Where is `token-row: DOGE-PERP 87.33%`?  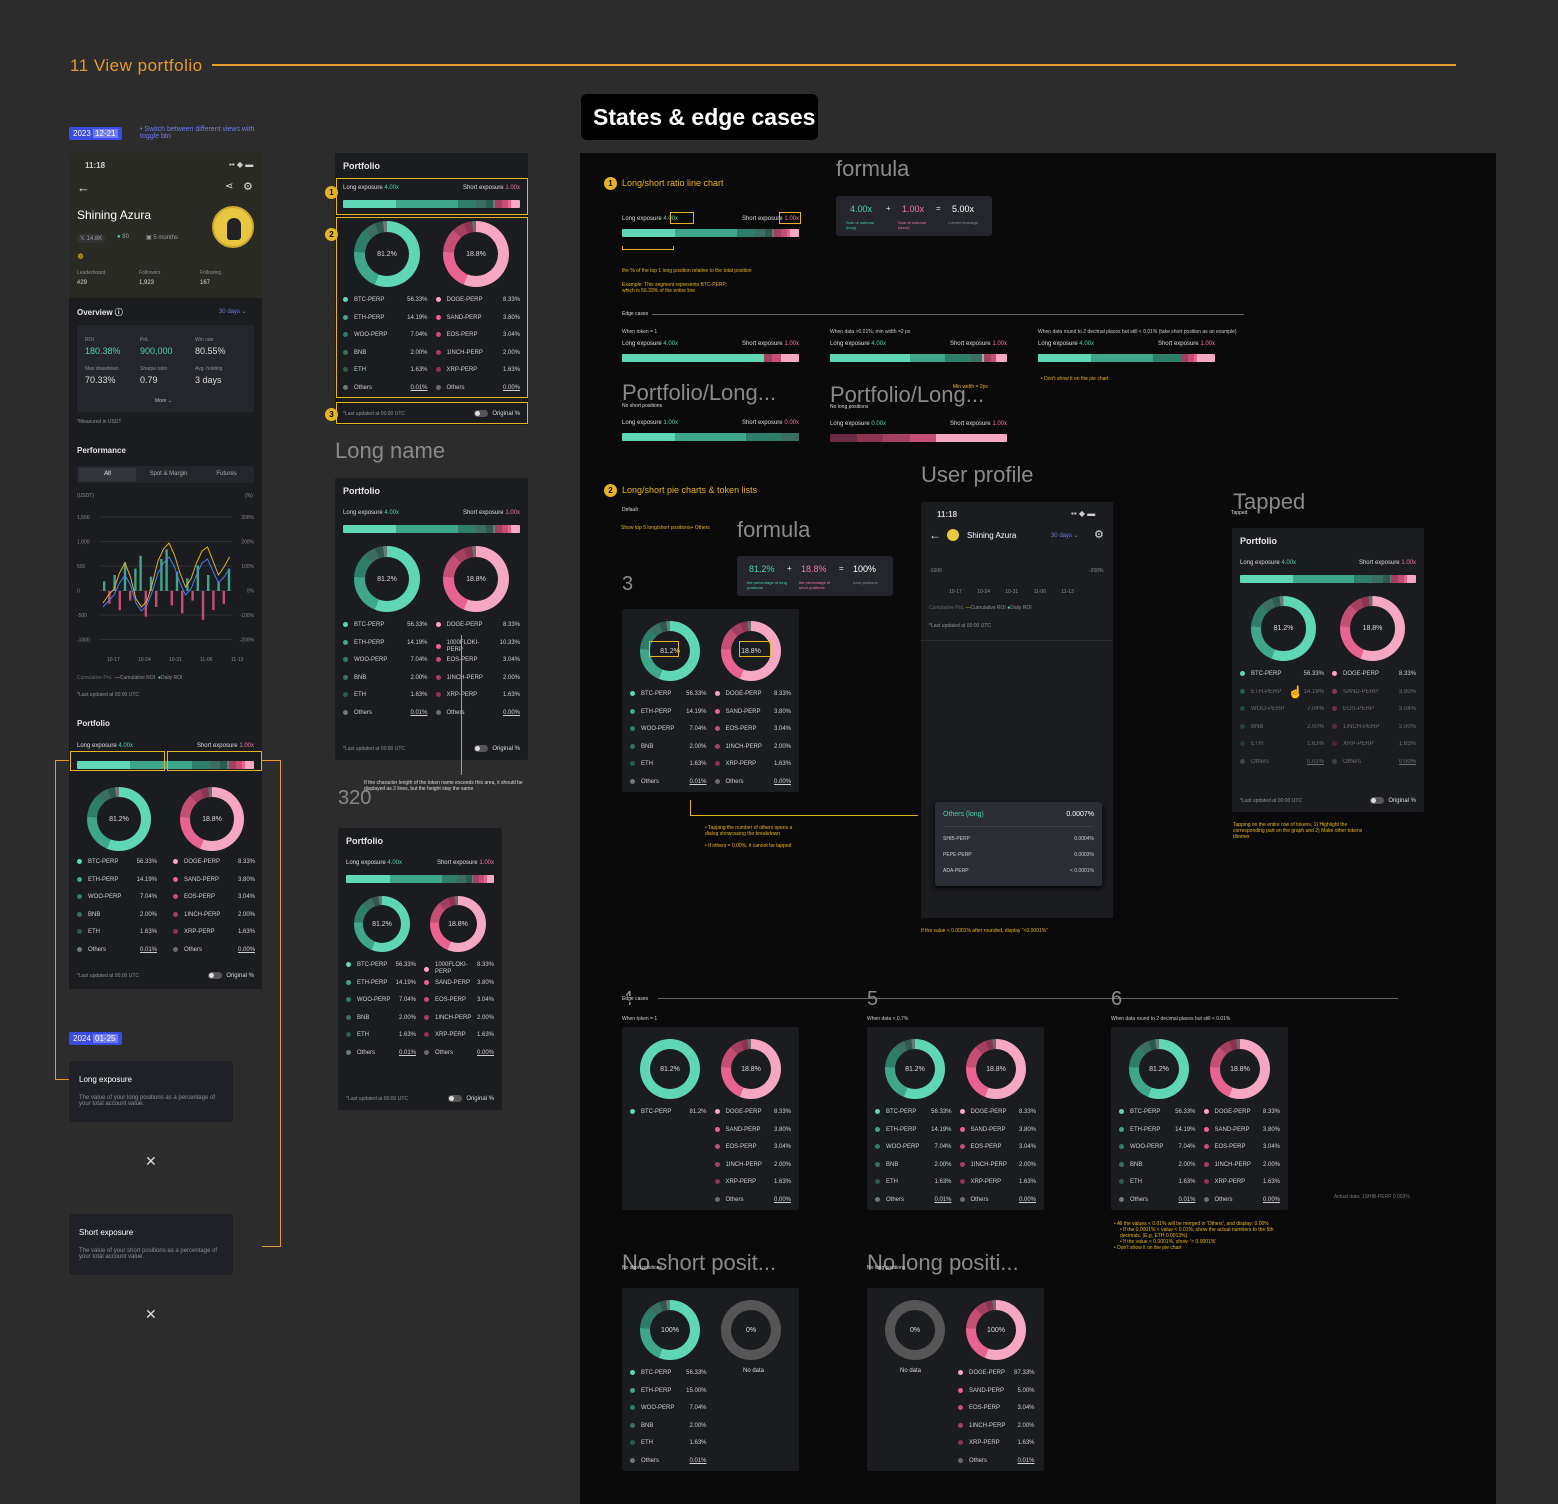 token-row: DOGE-PERP 87.33% is located at coordinates (996, 1373).